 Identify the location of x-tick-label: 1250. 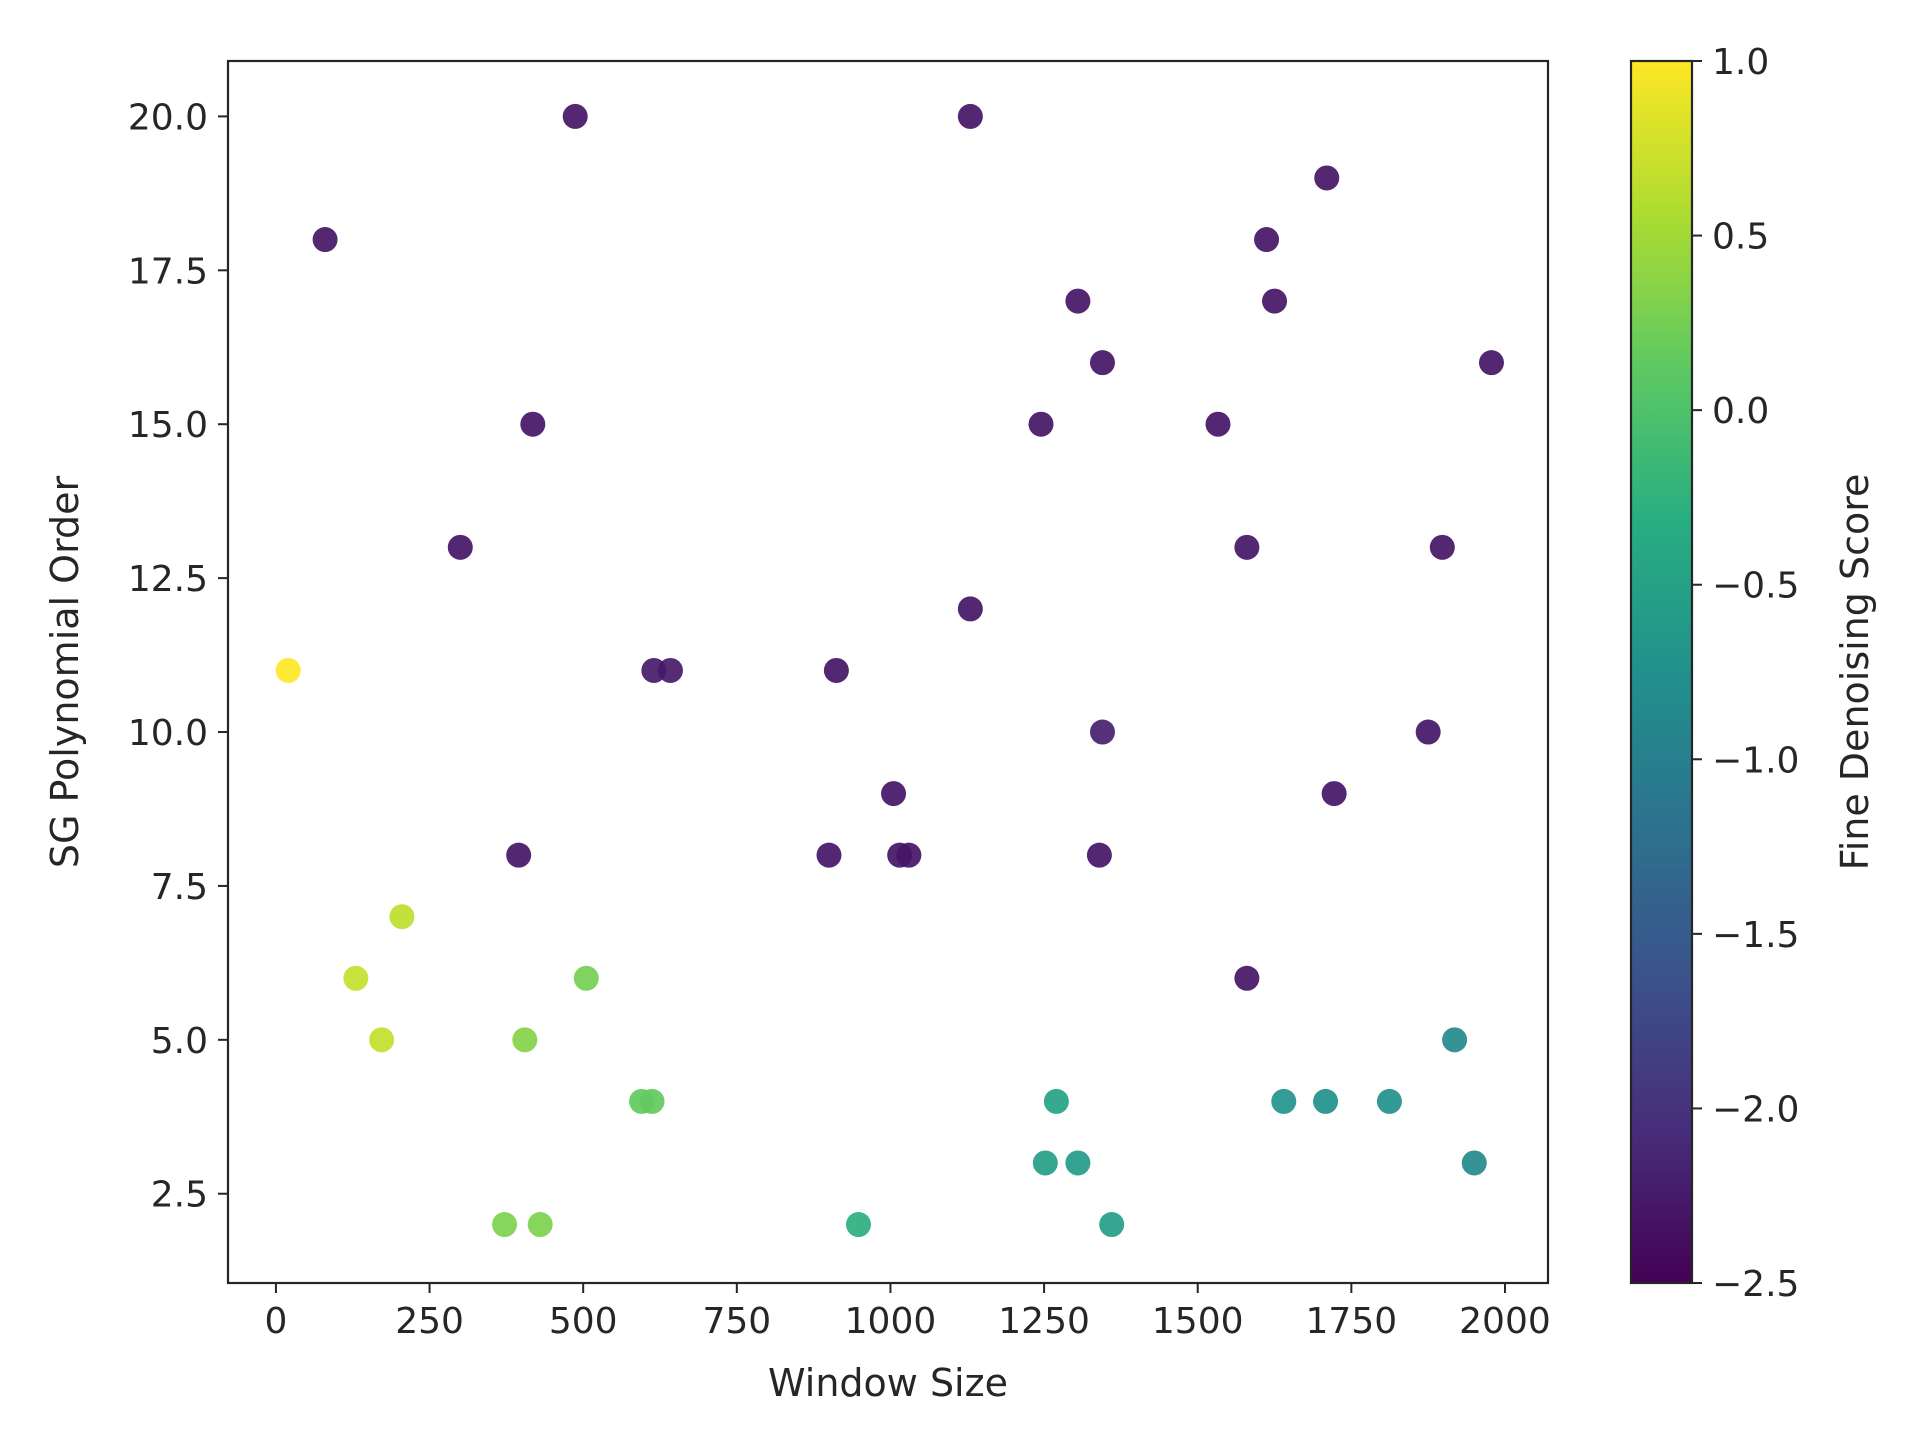
(1044, 1321).